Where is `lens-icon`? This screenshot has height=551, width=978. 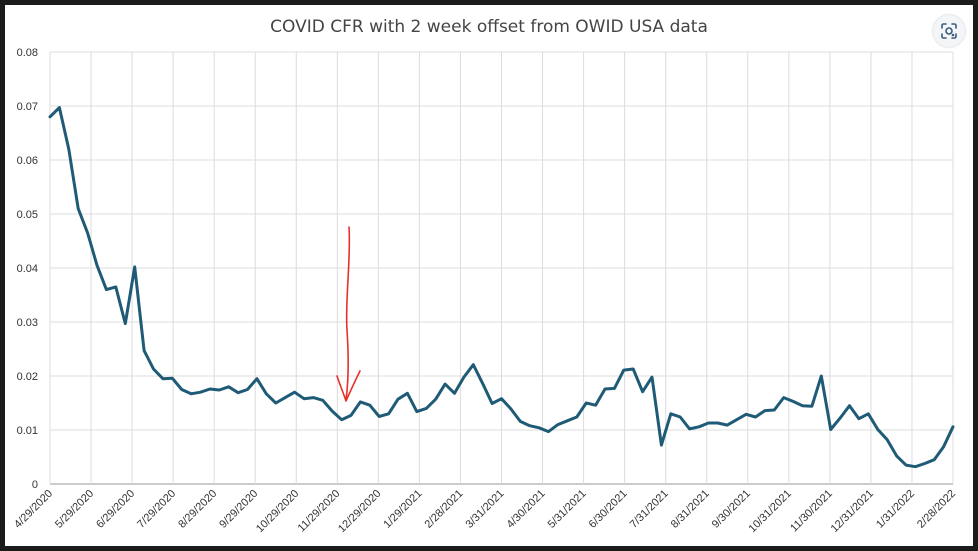 lens-icon is located at coordinates (949, 31).